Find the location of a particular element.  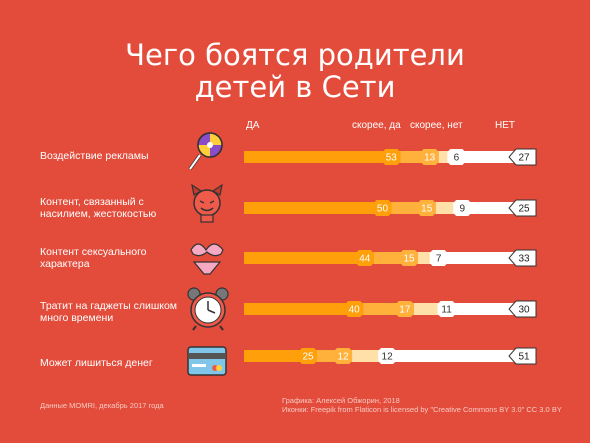

value-row3-yes-tag is located at coordinates (354, 309).